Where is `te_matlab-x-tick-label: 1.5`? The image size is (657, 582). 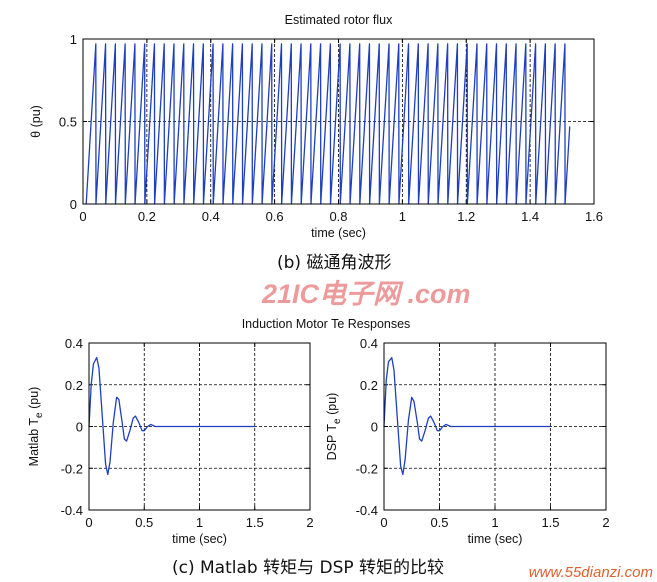 te_matlab-x-tick-label: 1.5 is located at coordinates (255, 522).